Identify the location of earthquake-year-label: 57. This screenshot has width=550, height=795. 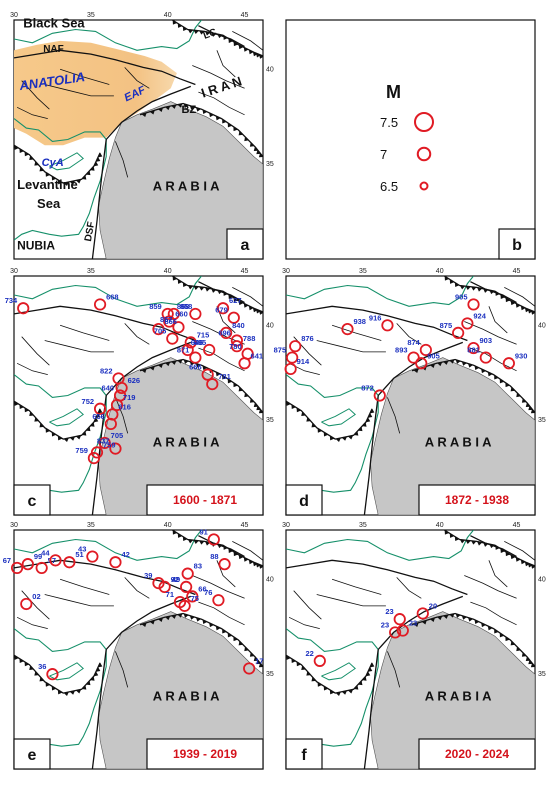
(52, 560).